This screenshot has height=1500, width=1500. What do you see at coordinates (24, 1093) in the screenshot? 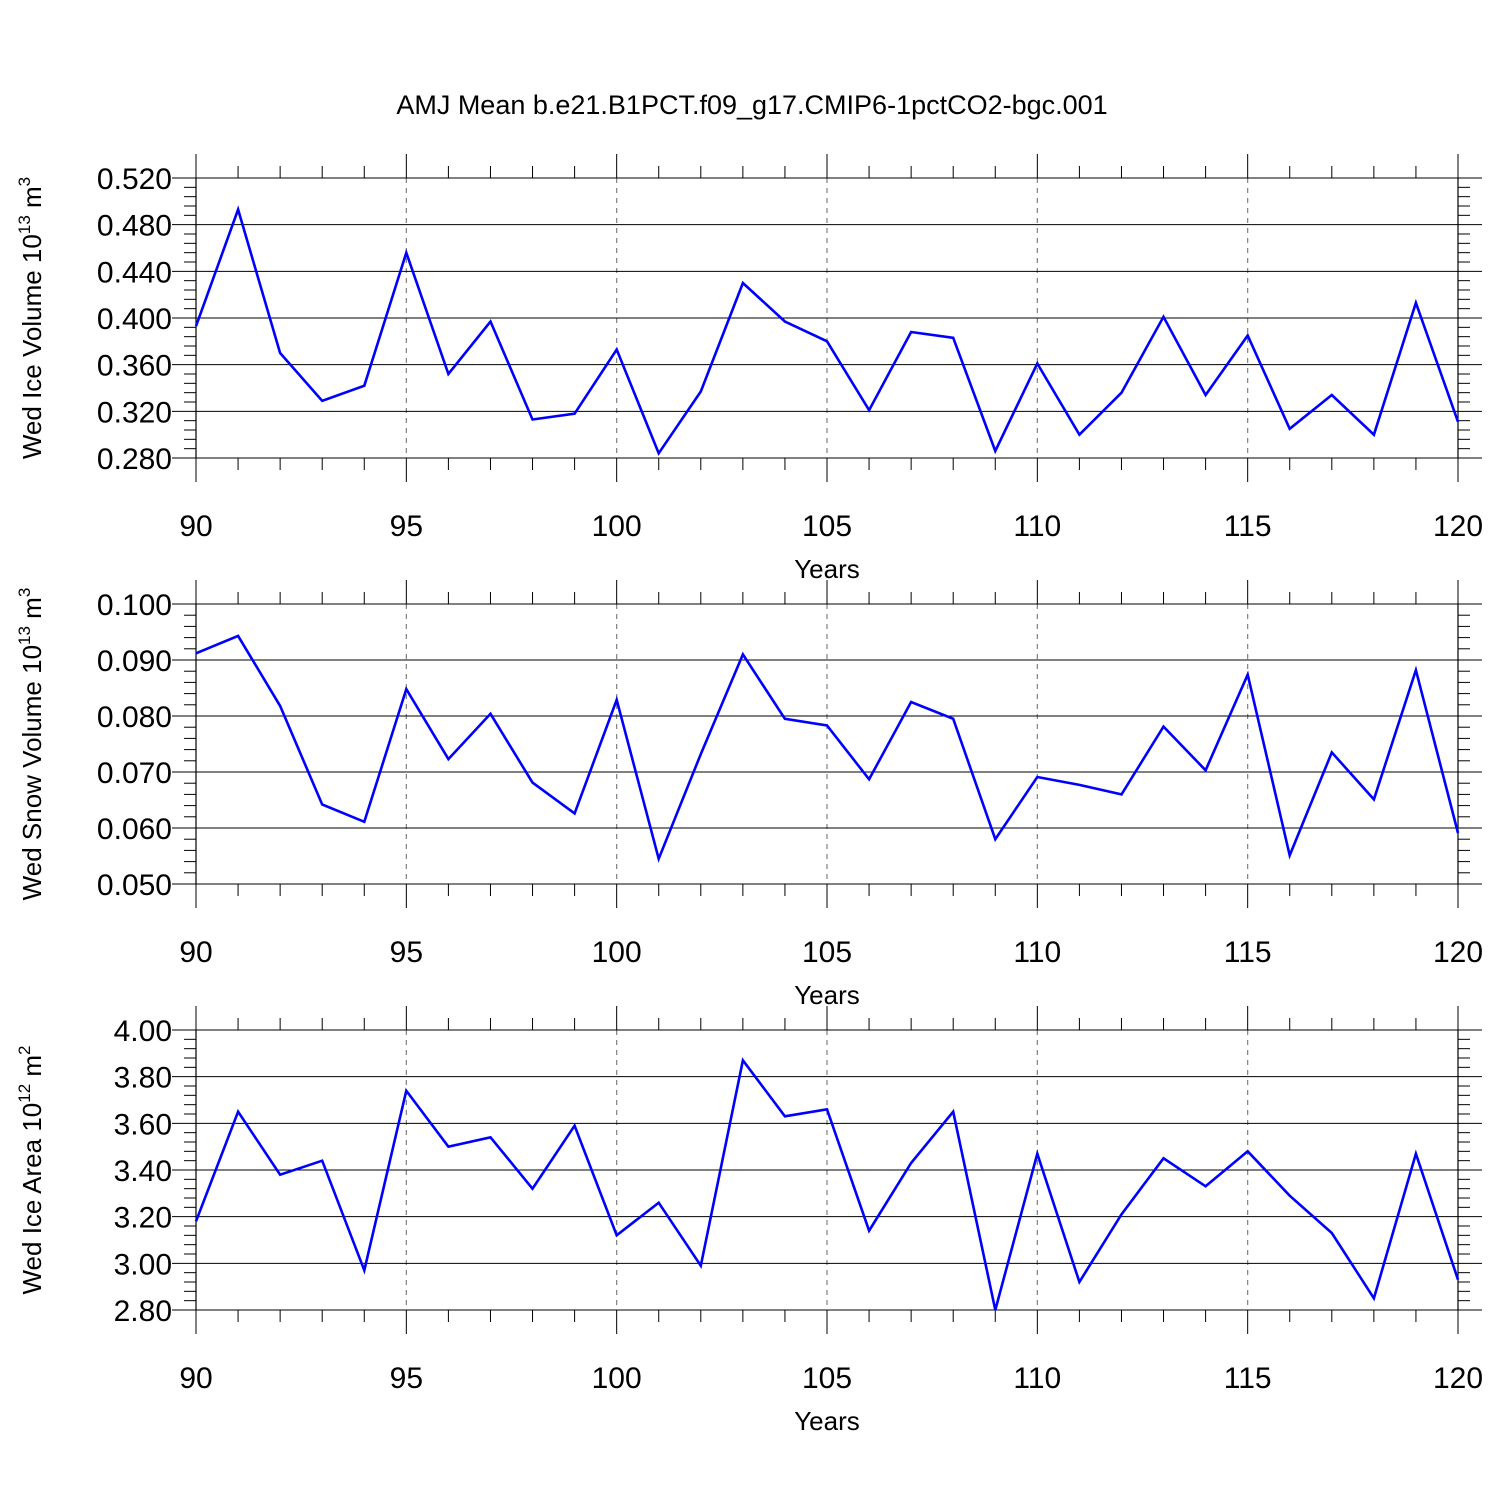
I see `y-axis-title-exp: 12` at bounding box center [24, 1093].